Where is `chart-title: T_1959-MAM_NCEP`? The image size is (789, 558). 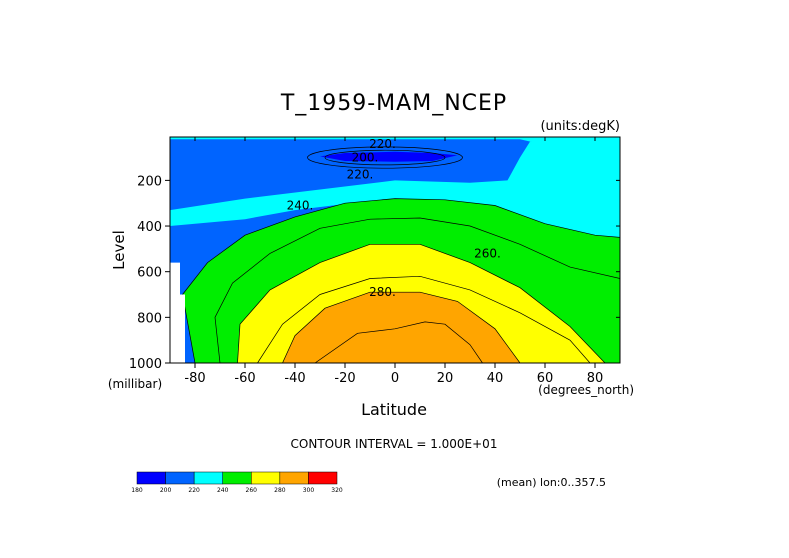 chart-title: T_1959-MAM_NCEP is located at coordinates (393, 103).